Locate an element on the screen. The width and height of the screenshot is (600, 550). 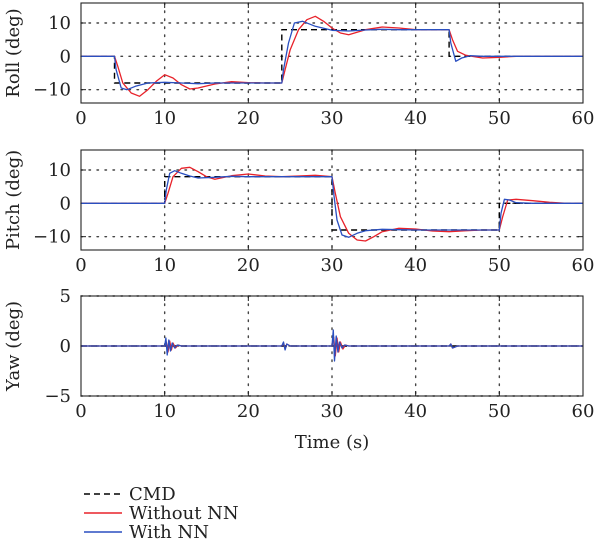
y-axis-label: Yaw (deg) is located at coordinates (13, 346).